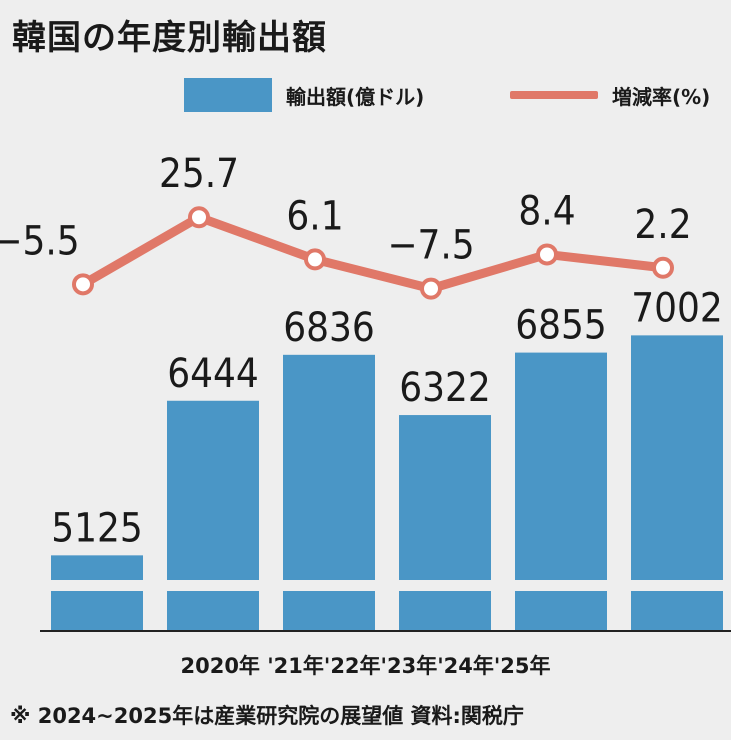 This screenshot has height=740, width=731. I want to click on legend-bar-label: 輸出額(億ドル), so click(355, 96).